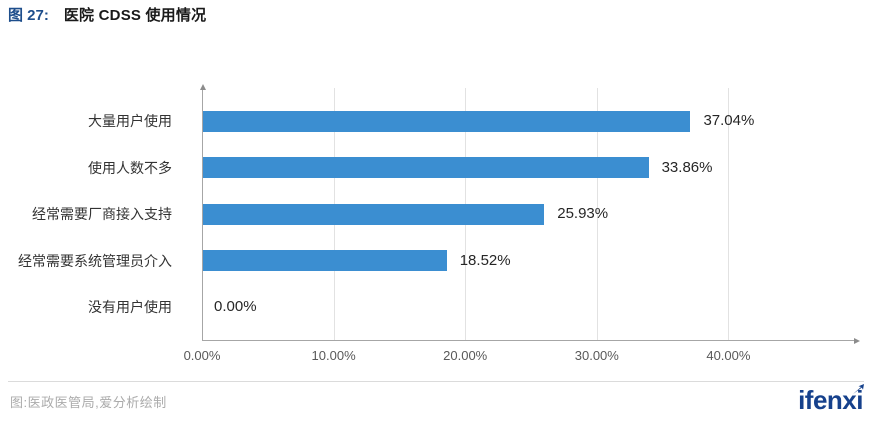 The image size is (872, 423). Describe the element at coordinates (687, 167) in the screenshot. I see `value-label: 33.86%` at that location.